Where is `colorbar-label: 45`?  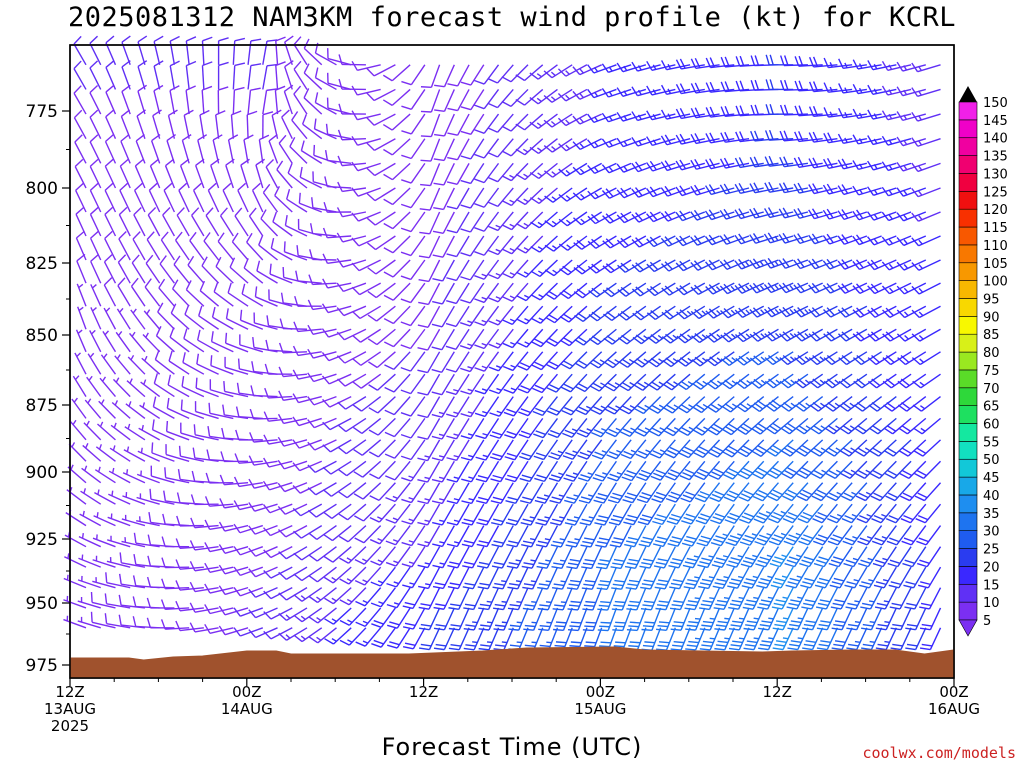 colorbar-label: 45 is located at coordinates (991, 478).